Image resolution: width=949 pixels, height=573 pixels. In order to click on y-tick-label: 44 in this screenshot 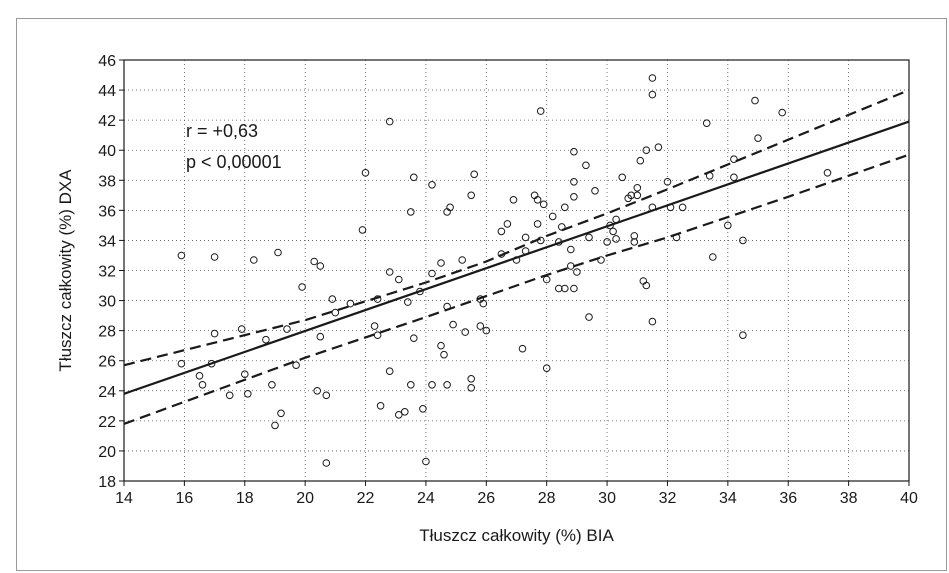, I will do `click(107, 91)`.